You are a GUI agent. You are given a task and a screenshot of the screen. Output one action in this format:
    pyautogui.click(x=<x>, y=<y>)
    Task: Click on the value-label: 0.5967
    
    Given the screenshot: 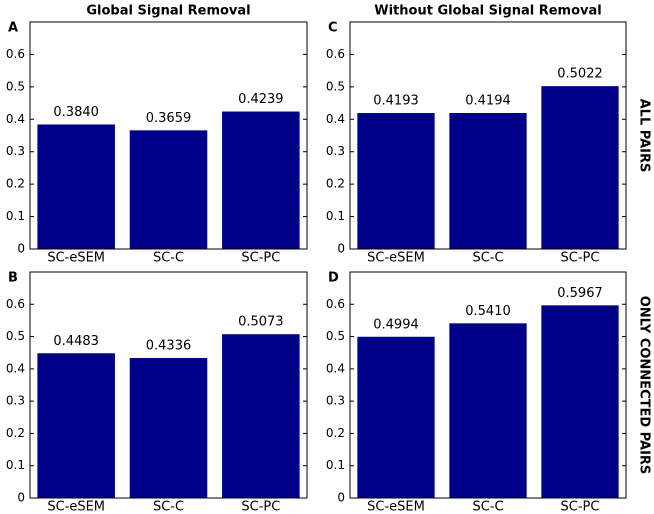 What is the action you would take?
    pyautogui.click(x=580, y=293)
    